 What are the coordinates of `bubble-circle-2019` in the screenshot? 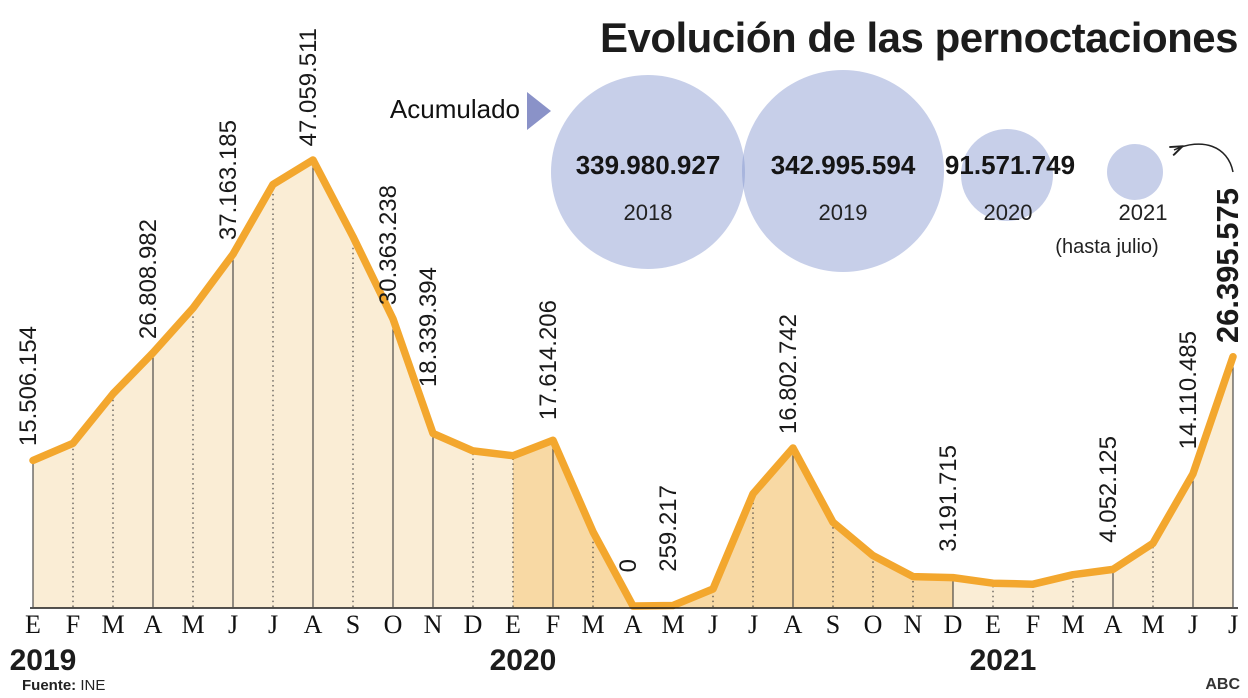 It's located at (843, 171).